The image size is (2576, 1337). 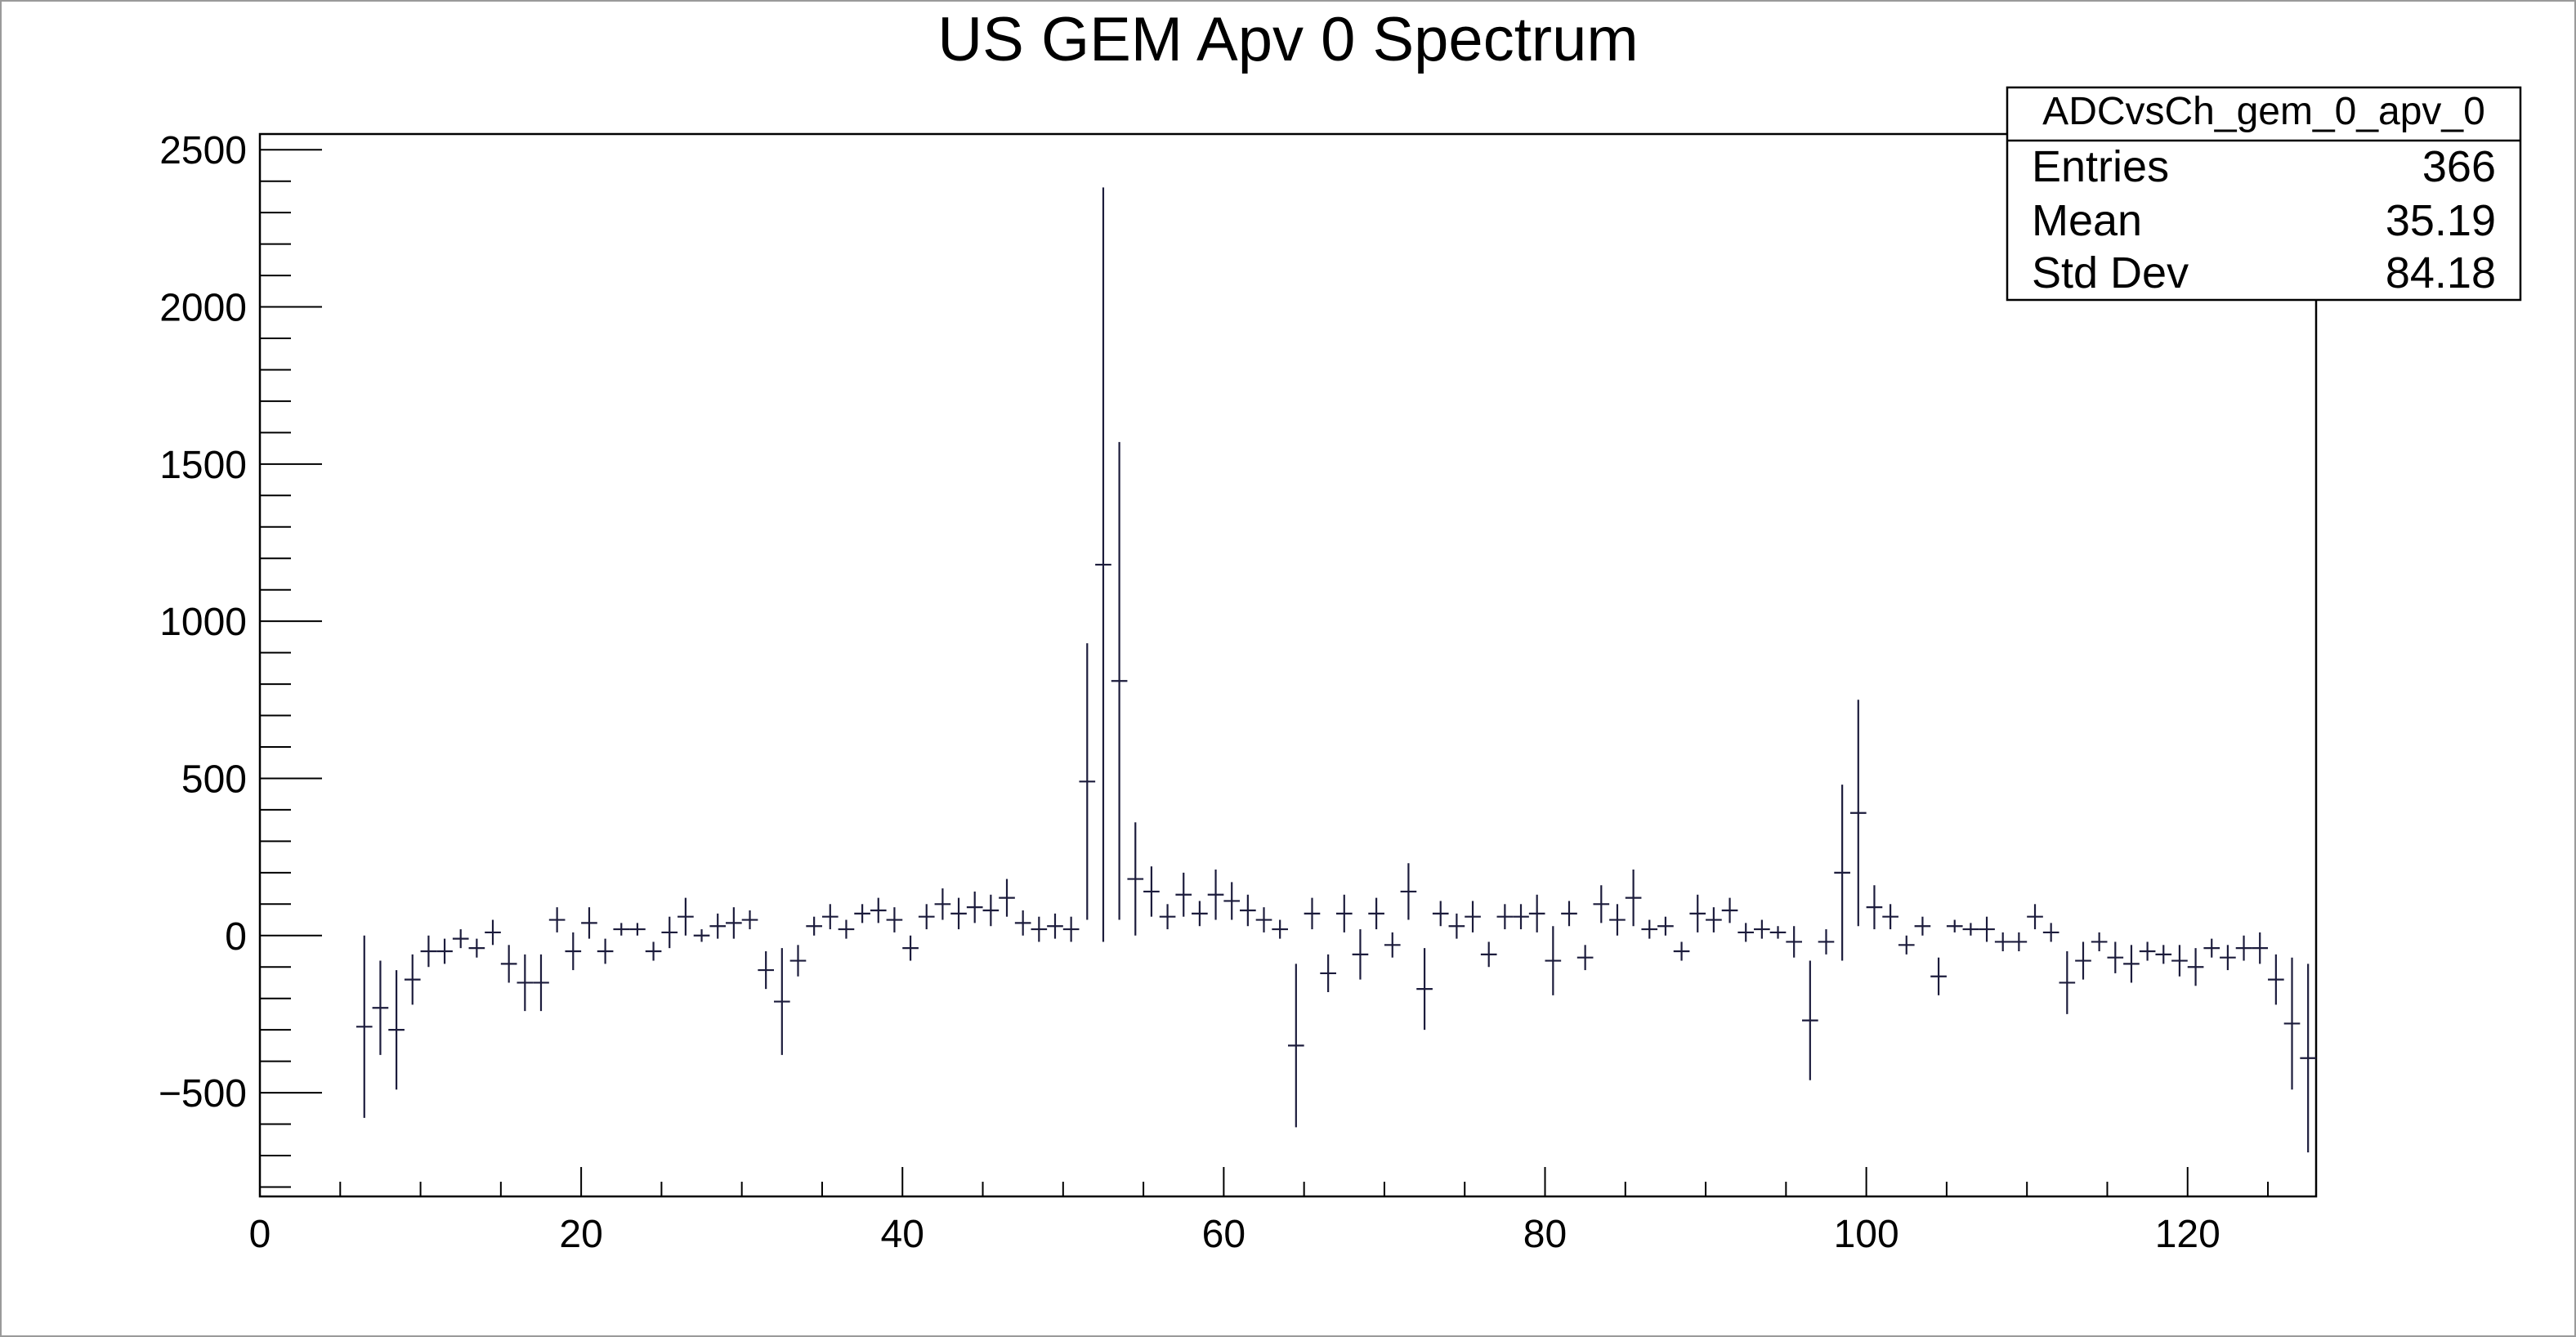 What do you see at coordinates (2264, 194) in the screenshot?
I see `stats-box-frame` at bounding box center [2264, 194].